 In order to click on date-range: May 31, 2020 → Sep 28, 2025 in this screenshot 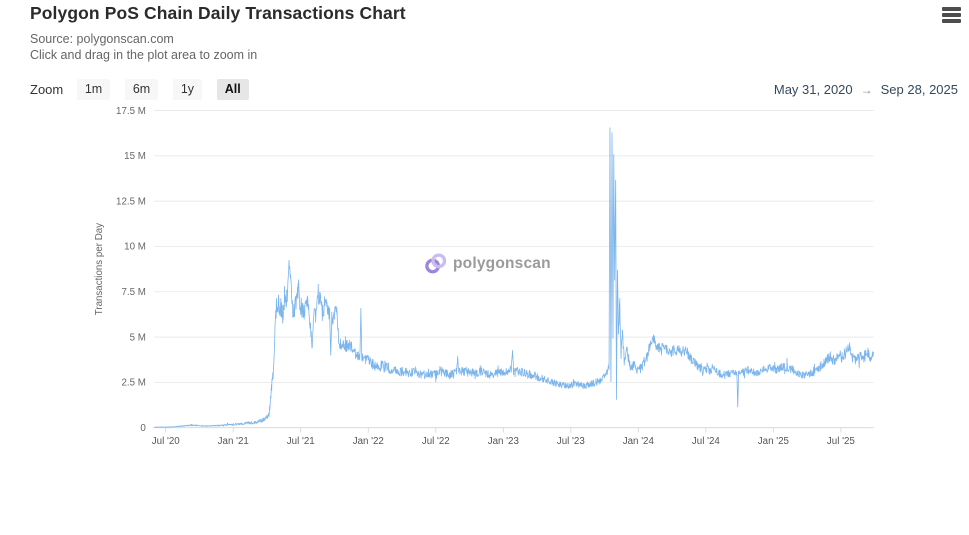, I will do `click(866, 89)`.